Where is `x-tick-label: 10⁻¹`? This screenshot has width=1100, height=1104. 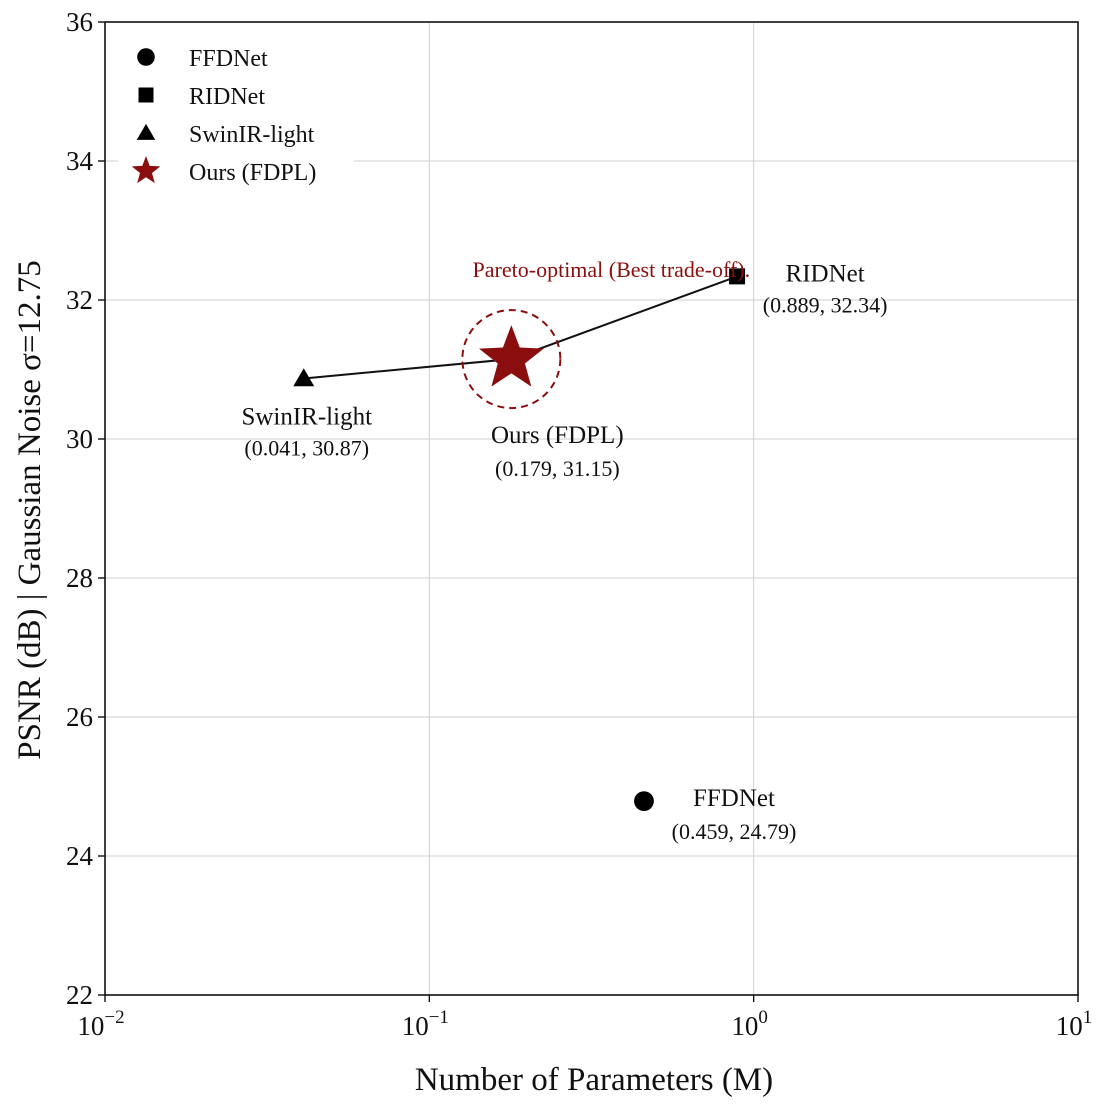
x-tick-label: 10⁻¹ is located at coordinates (425, 1024).